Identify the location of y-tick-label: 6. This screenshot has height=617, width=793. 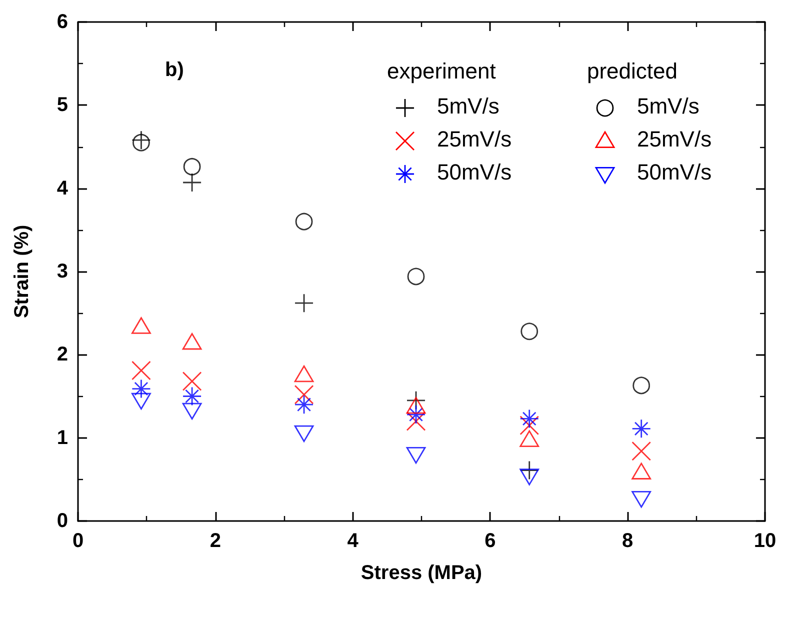
(62, 22).